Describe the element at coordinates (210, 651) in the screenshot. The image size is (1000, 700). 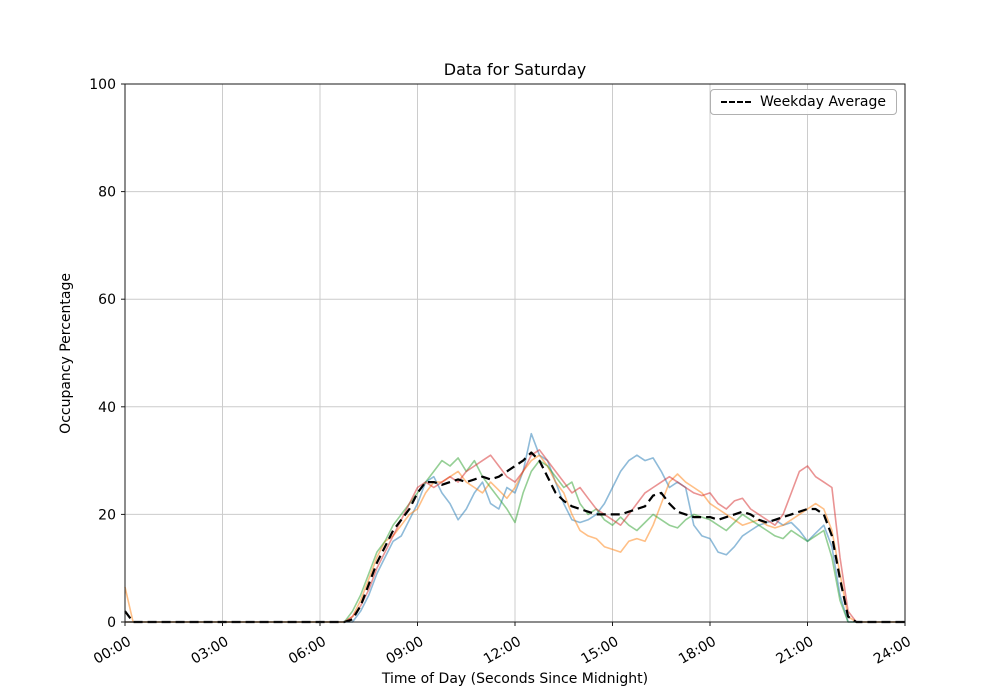
I see `x-tick-label: 03:00` at that location.